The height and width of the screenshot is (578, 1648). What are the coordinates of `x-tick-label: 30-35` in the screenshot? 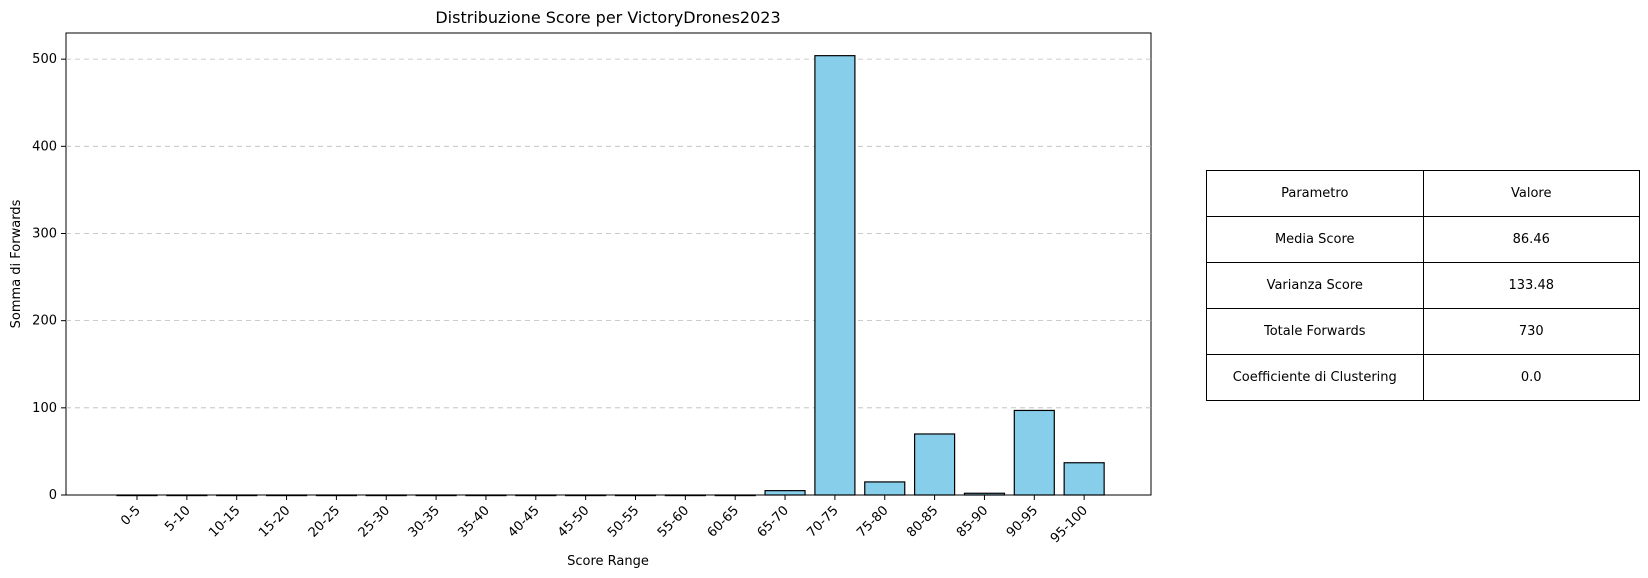 It's located at (424, 521).